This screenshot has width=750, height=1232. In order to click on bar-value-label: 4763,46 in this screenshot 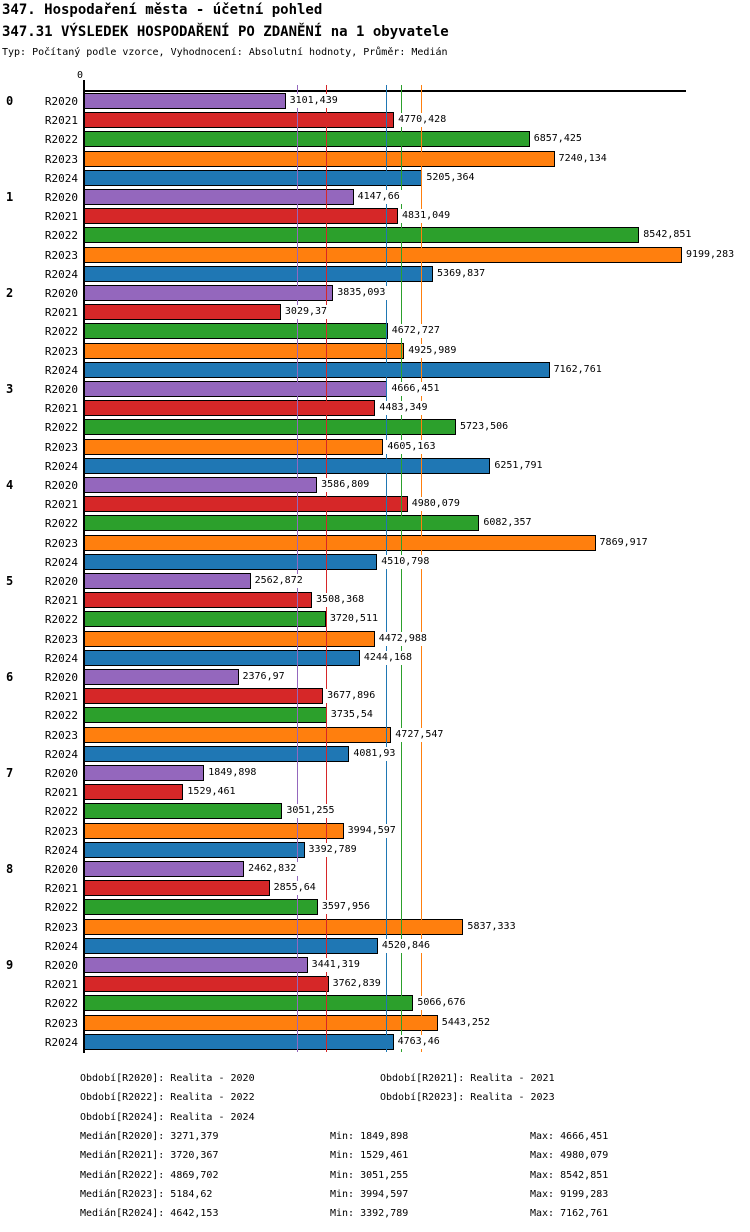, I will do `click(418, 1041)`.